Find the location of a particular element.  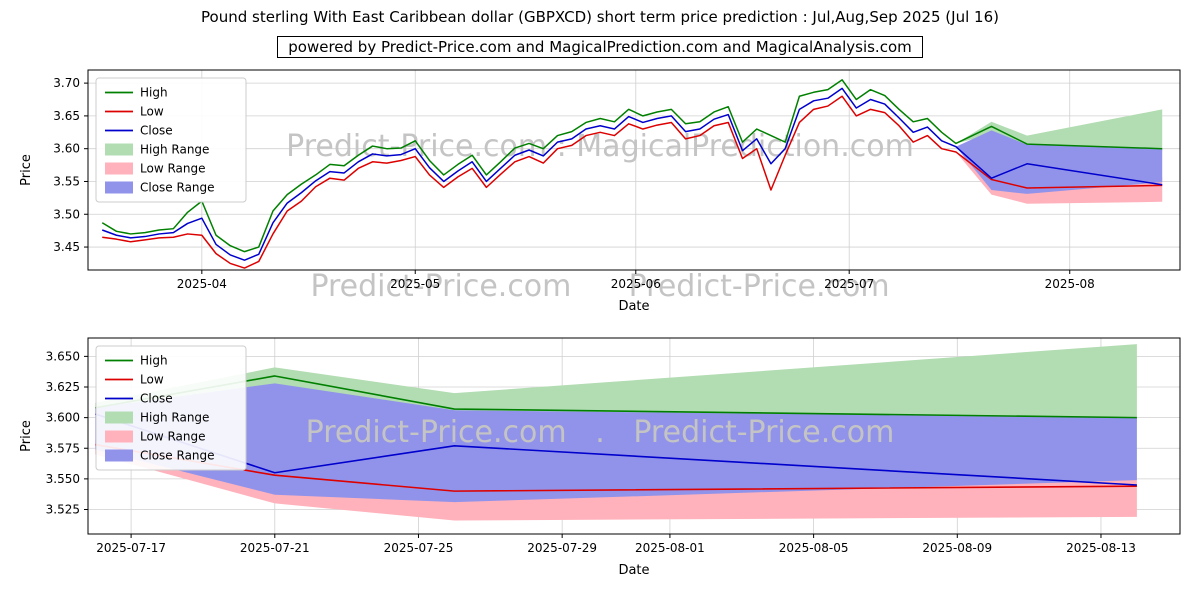

y-tick-label: 3.625 is located at coordinates (63, 387).